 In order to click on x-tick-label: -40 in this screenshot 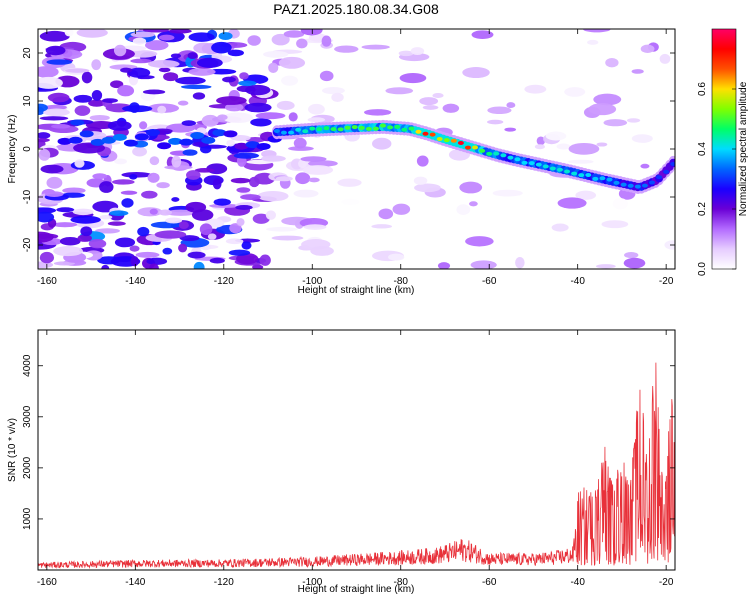, I will do `click(577, 582)`.